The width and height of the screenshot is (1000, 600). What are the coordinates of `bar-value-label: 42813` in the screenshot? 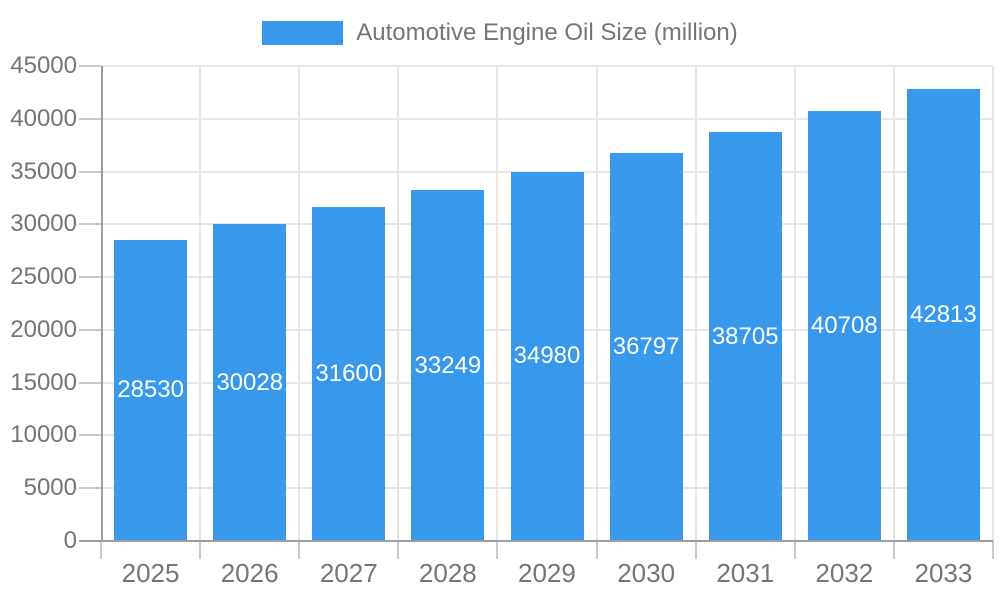 It's located at (943, 314).